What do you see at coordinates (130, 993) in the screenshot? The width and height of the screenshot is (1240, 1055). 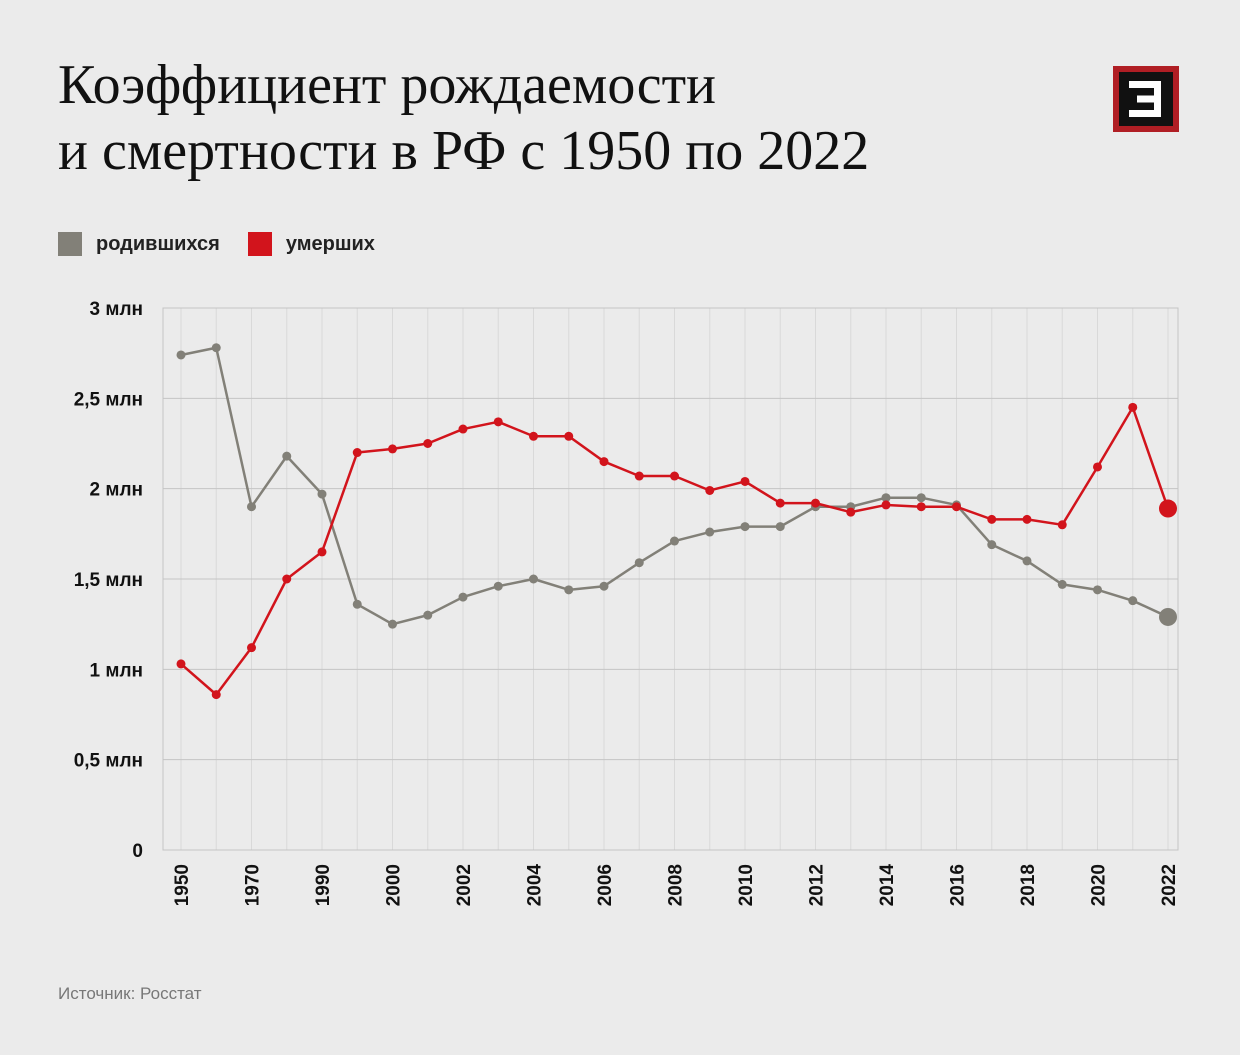 I see `source-note: Источник: Росстат` at bounding box center [130, 993].